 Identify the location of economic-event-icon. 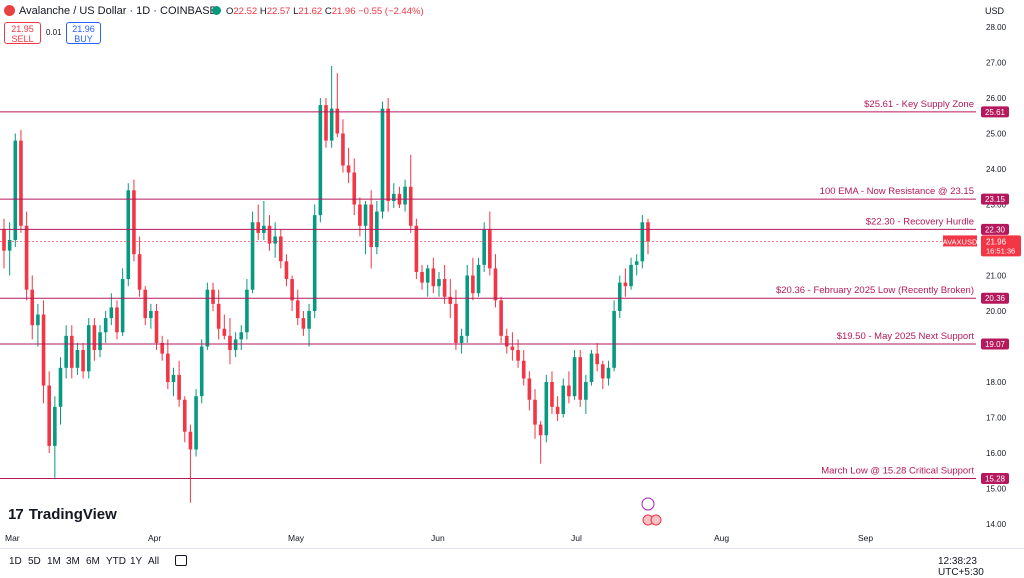
(656, 520).